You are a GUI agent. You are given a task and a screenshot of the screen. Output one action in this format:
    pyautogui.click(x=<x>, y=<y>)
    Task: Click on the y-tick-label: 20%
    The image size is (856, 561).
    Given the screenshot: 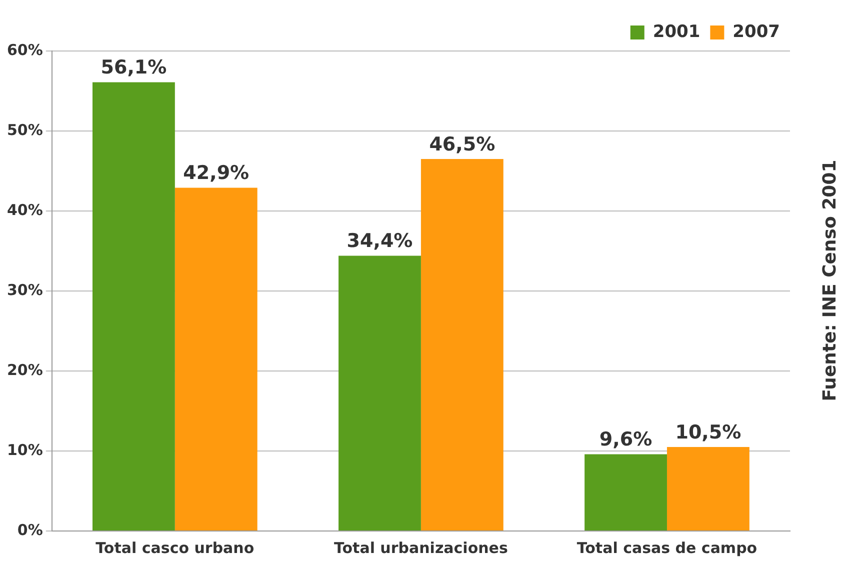 What is the action you would take?
    pyautogui.click(x=24, y=369)
    